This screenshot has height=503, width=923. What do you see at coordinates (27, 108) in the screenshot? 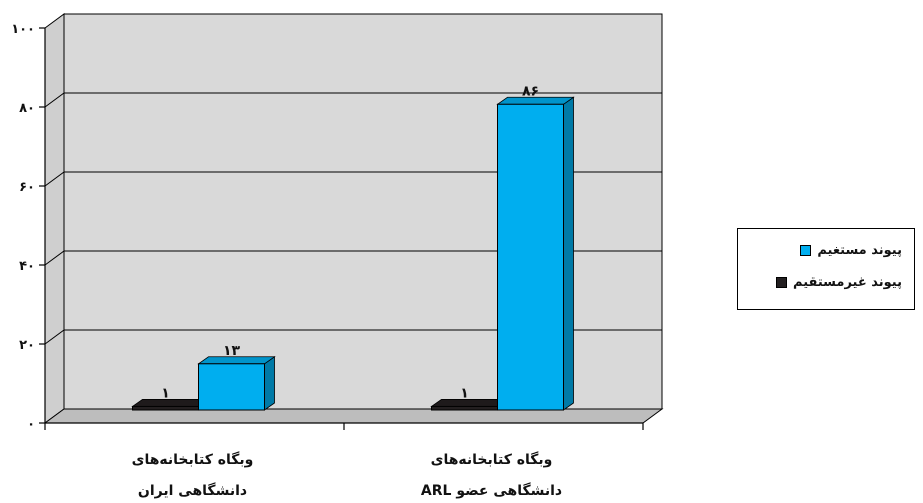
I see `y-tick-label: ۸۰` at bounding box center [27, 108].